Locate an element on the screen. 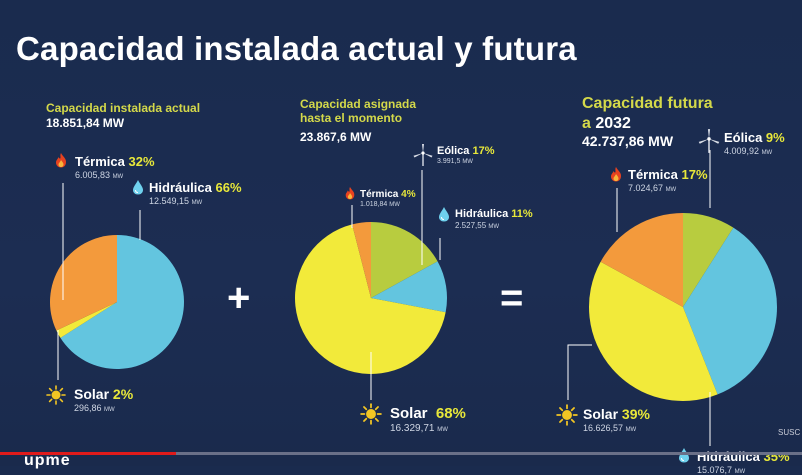  plus-operator: + is located at coordinates (239, 298).